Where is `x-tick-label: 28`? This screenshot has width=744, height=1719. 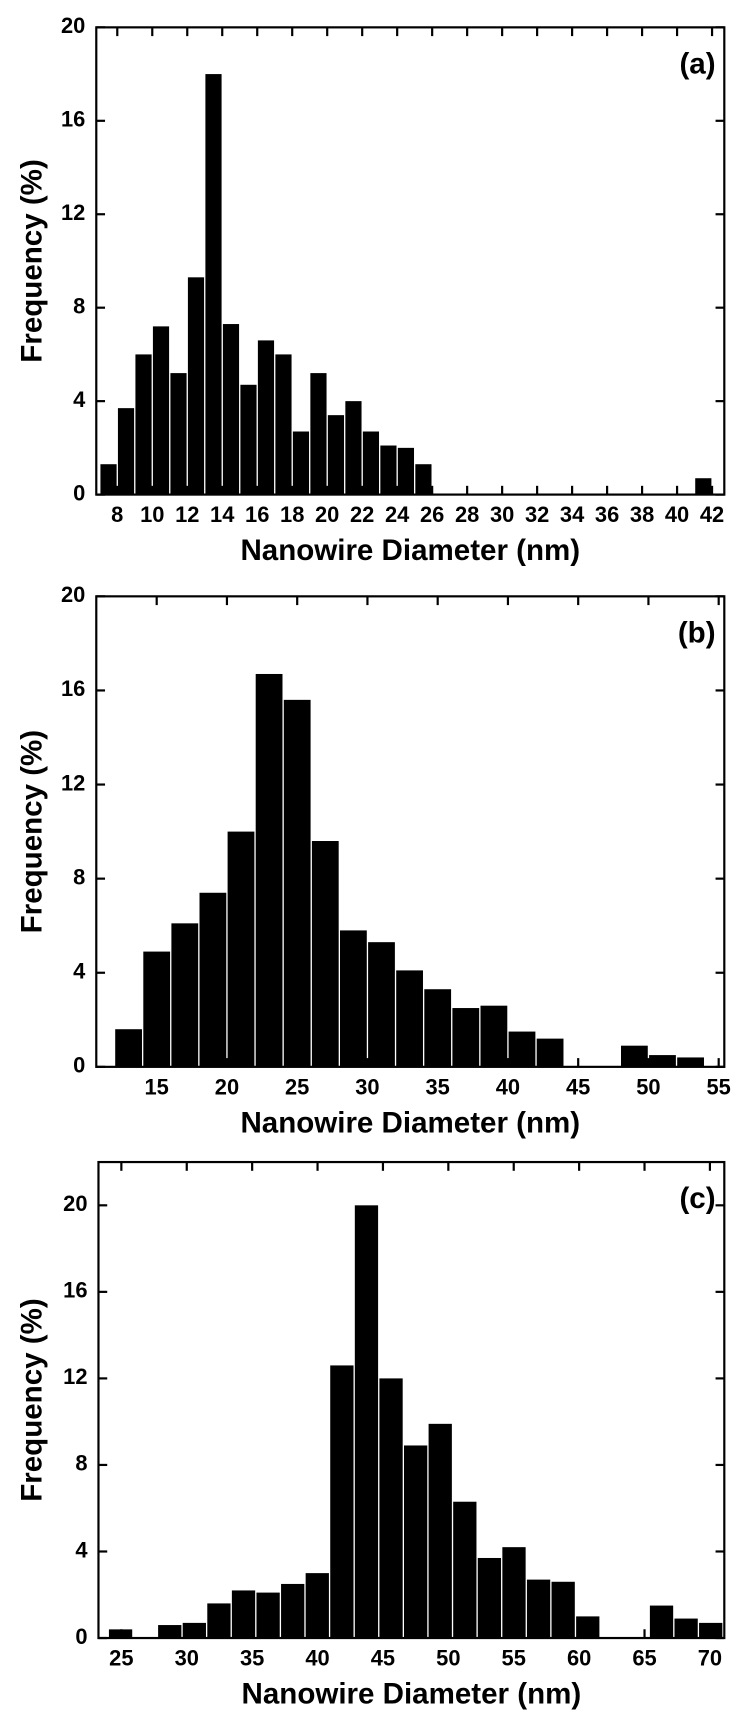
x-tick-label: 28 is located at coordinates (467, 514).